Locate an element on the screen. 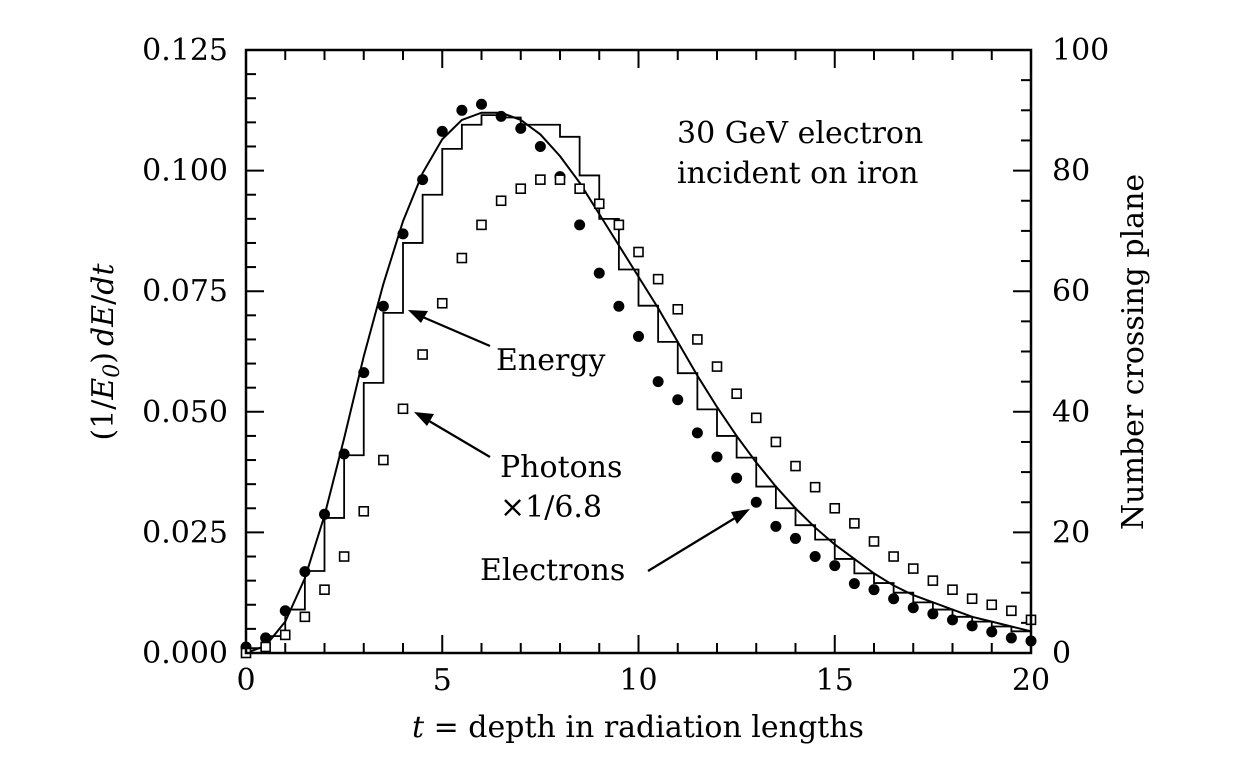  electrons-arrow-head is located at coordinates (740, 516).